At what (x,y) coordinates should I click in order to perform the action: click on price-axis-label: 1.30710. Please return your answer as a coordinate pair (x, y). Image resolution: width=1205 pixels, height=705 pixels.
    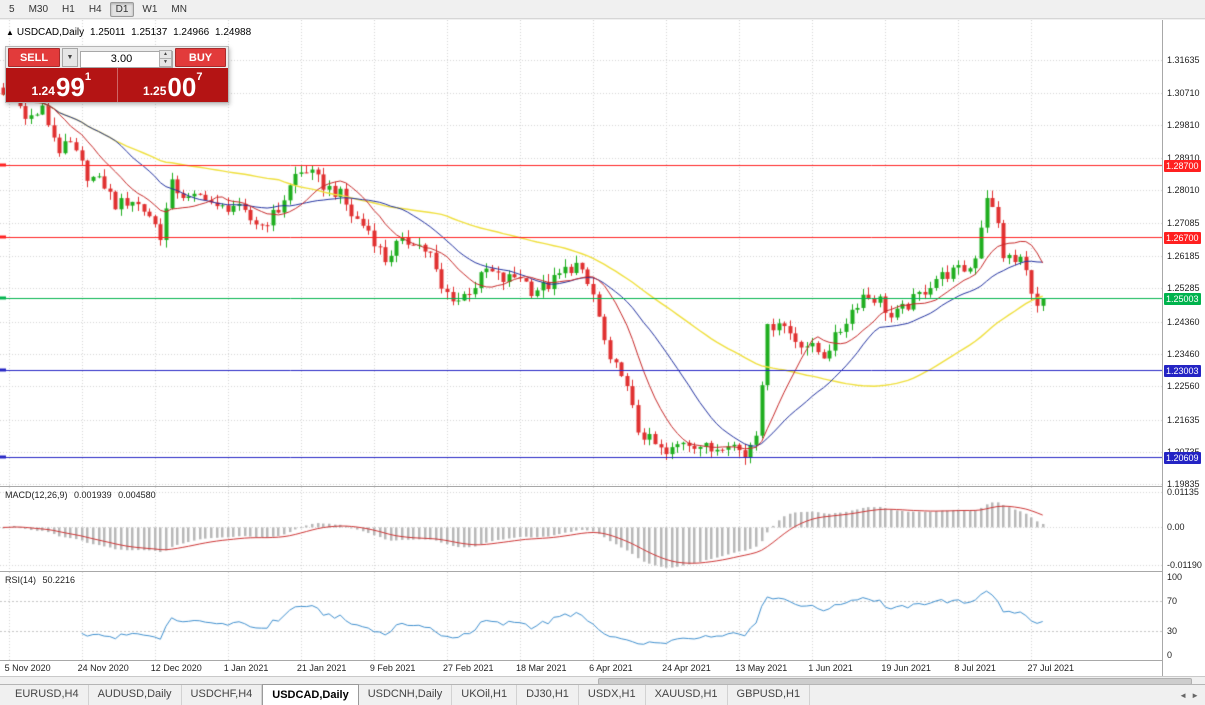
    Looking at the image, I should click on (1183, 93).